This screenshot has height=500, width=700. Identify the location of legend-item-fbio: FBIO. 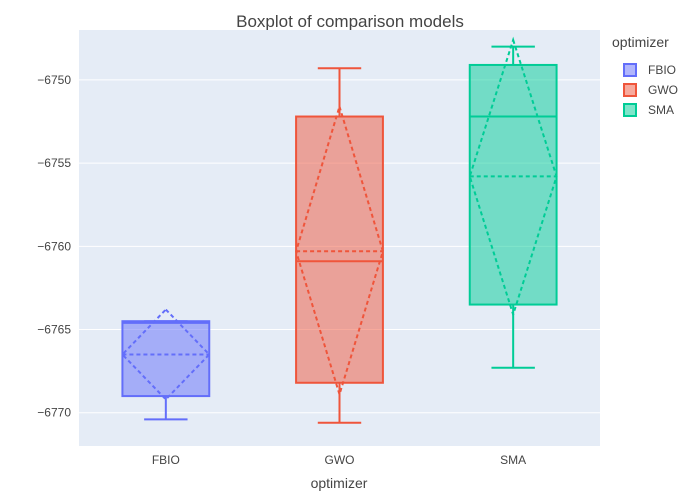
(649, 70).